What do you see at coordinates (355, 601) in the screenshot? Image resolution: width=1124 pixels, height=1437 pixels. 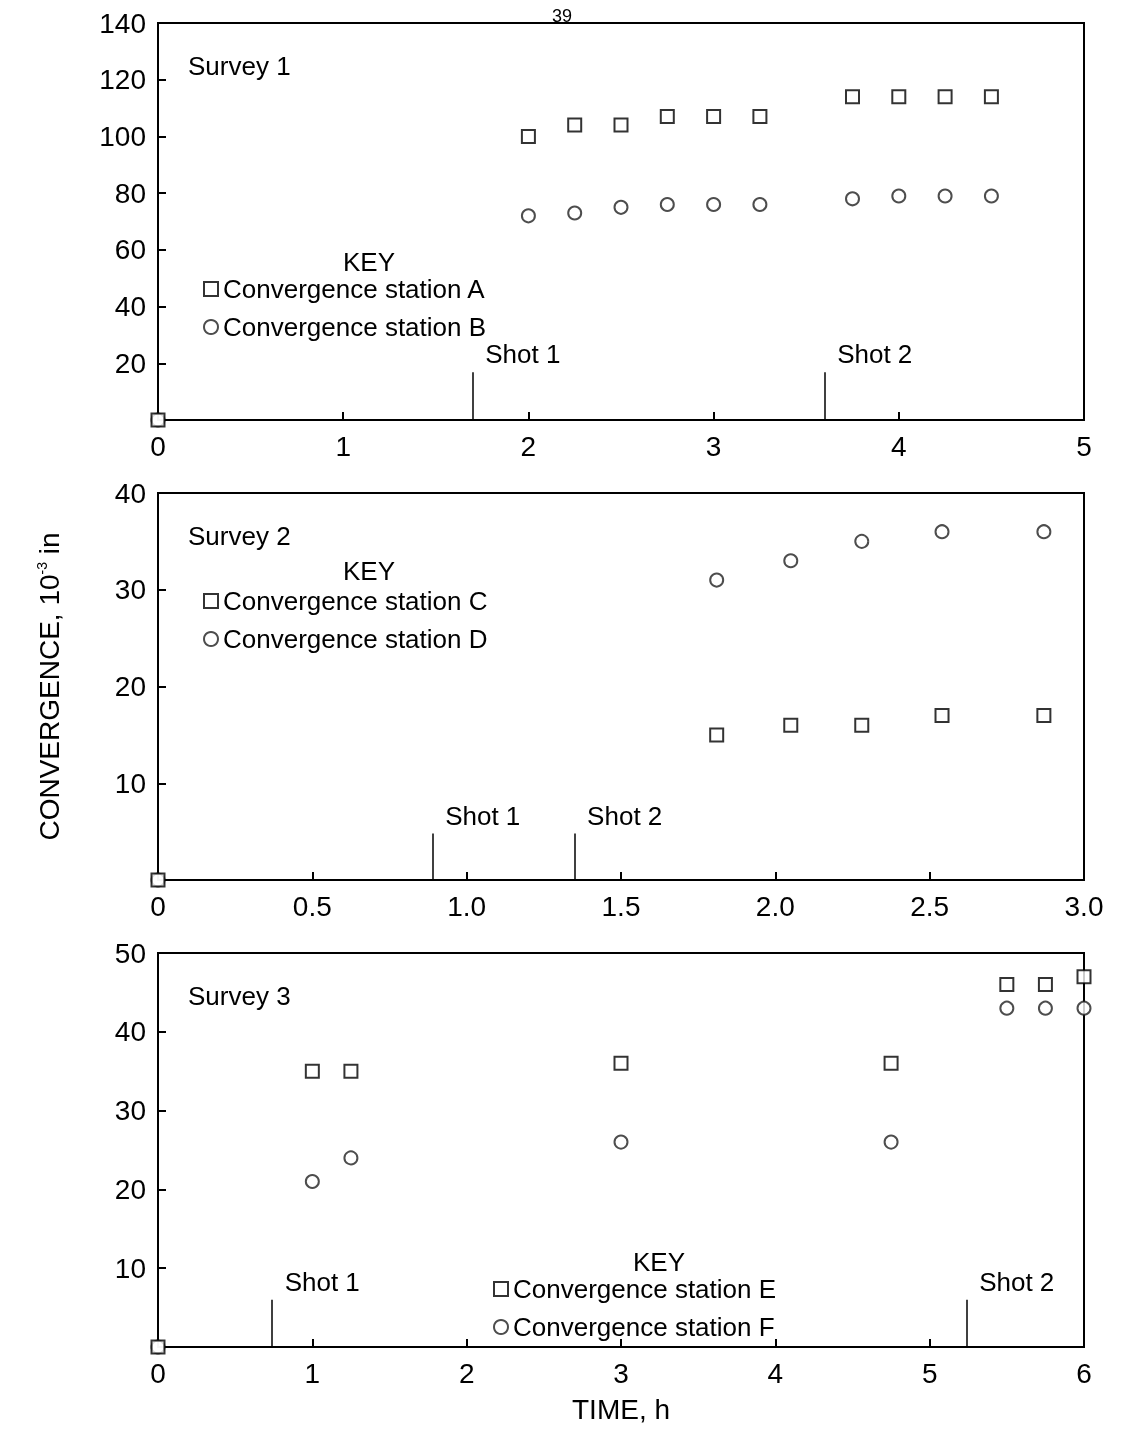 I see `legend-label: Convergence station C` at bounding box center [355, 601].